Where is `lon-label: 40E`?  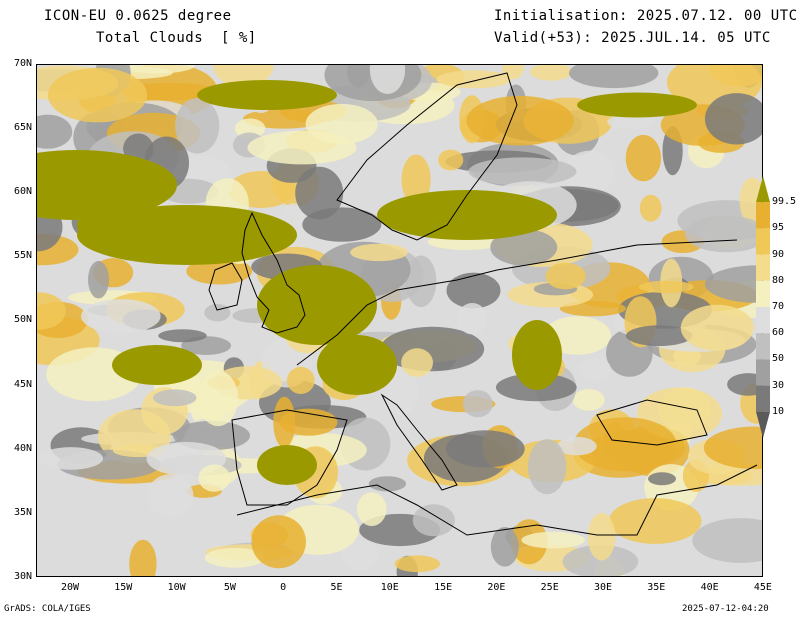 lon-label: 40E is located at coordinates (709, 587).